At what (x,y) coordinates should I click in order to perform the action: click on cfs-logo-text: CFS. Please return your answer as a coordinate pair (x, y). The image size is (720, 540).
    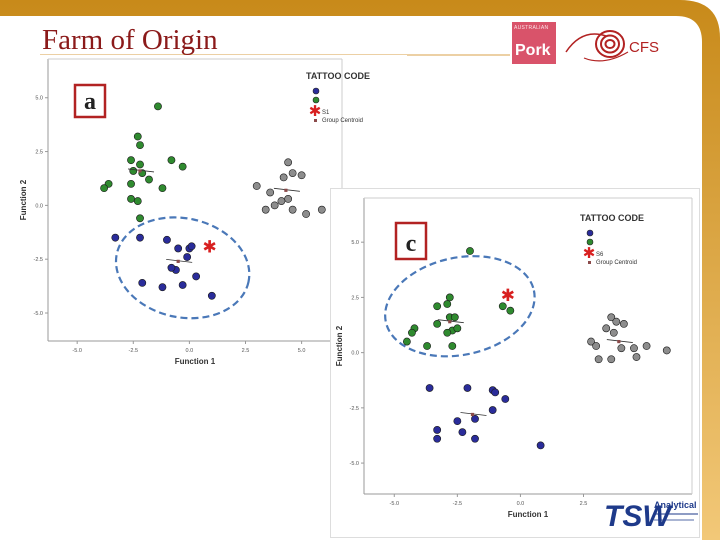
    Looking at the image, I should click on (644, 47).